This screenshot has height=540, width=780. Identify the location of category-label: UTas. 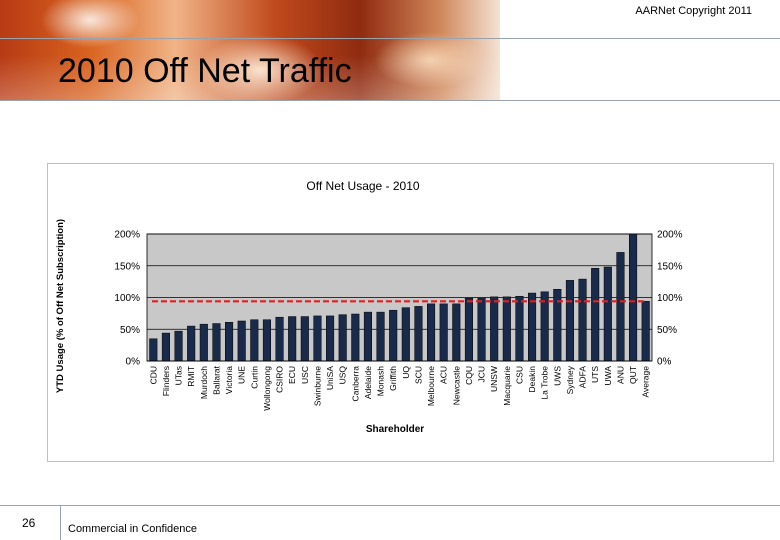
(179, 375).